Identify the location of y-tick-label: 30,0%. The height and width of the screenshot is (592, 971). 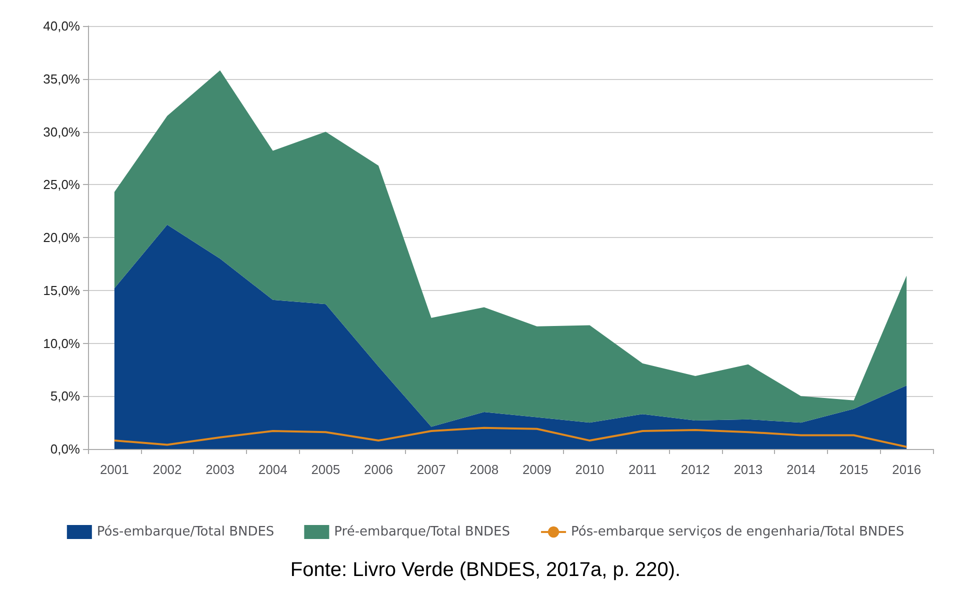
(61, 132).